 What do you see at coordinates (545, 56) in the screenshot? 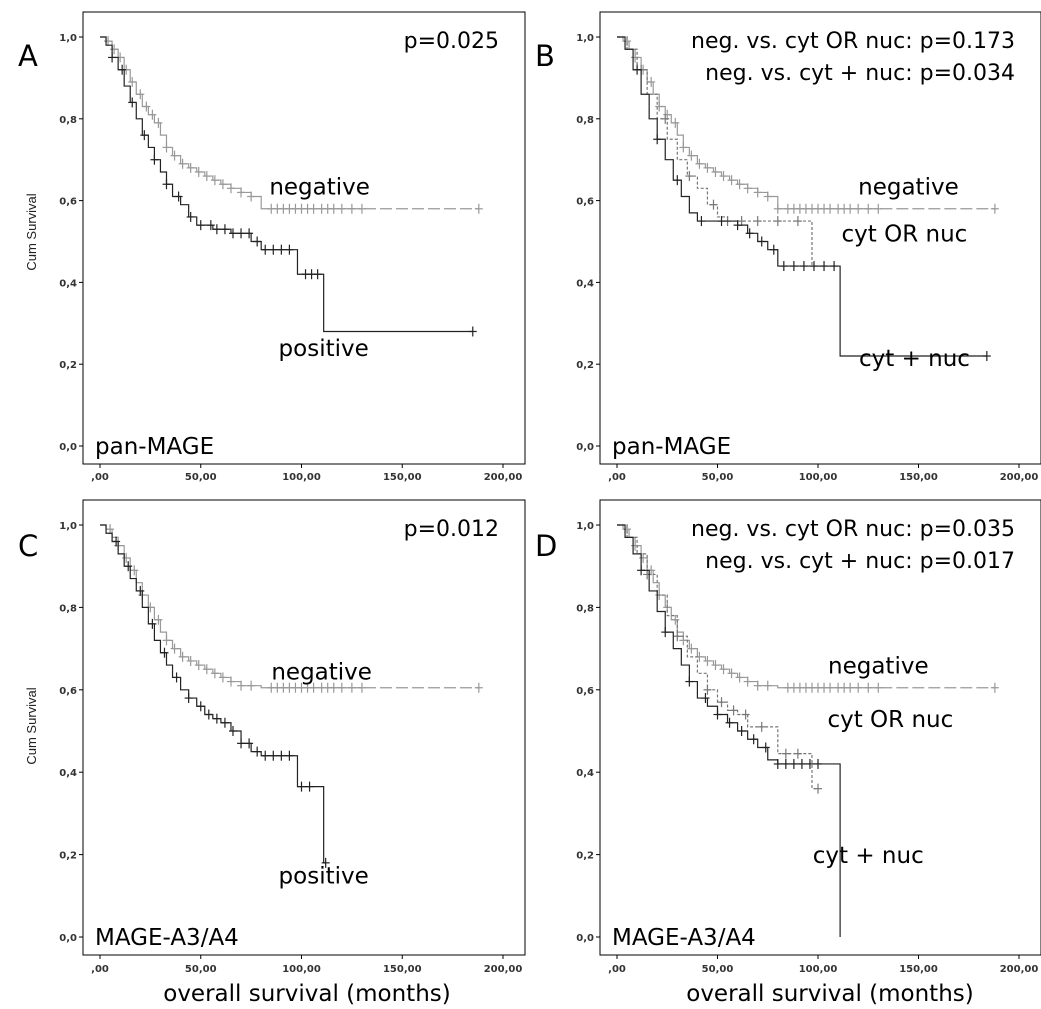
I see `panel-letter: B` at bounding box center [545, 56].